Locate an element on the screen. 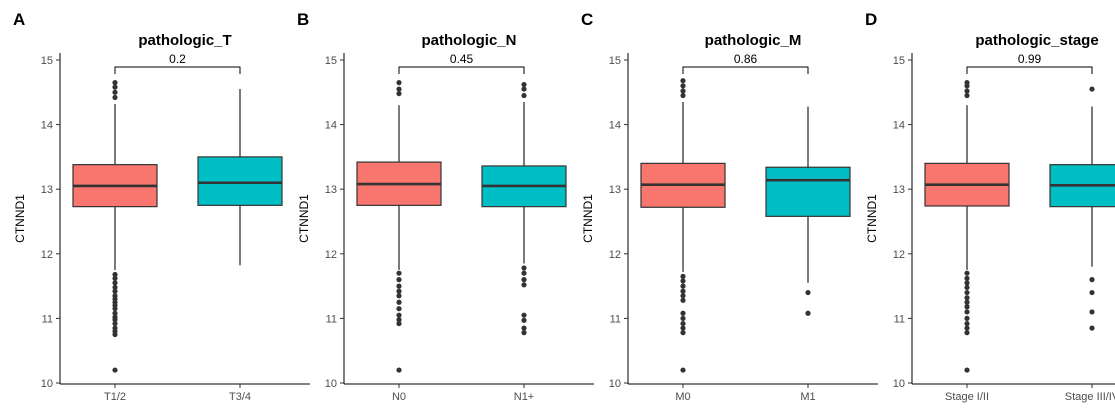 This screenshot has height=414, width=1115. x-tick-label: M0 is located at coordinates (682, 397).